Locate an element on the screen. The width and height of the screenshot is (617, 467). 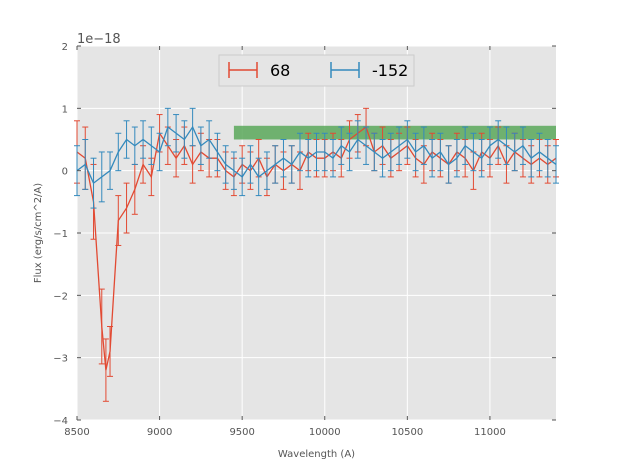
legend-label-152: -152 is located at coordinates (390, 70).